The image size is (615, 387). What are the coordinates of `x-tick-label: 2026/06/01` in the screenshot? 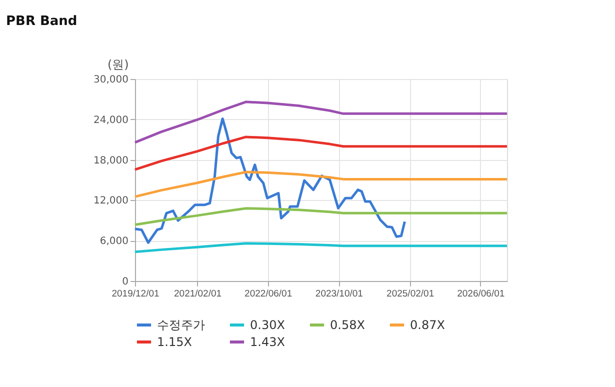 It's located at (481, 294).